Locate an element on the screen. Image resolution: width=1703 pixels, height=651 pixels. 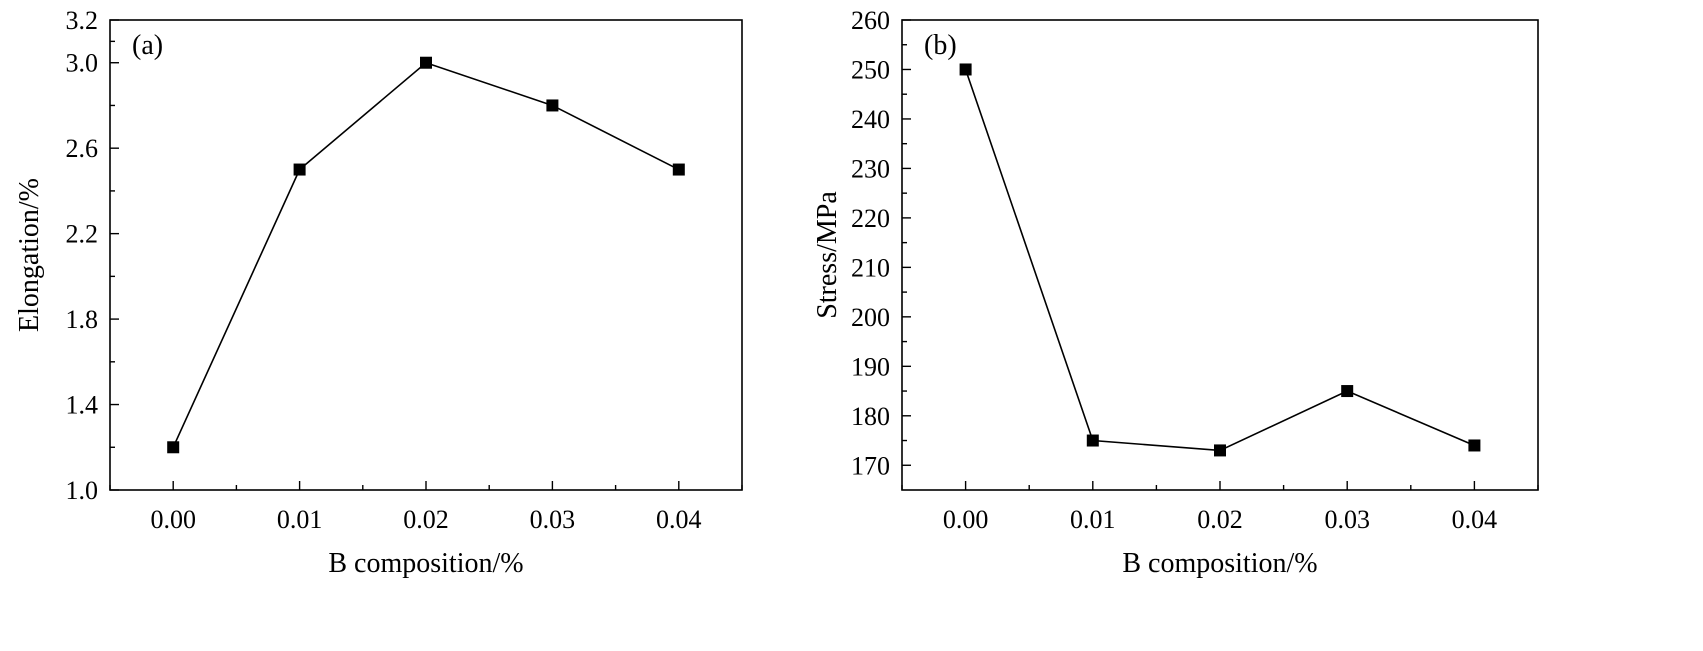
y-tick-label: 230 is located at coordinates (870, 168).